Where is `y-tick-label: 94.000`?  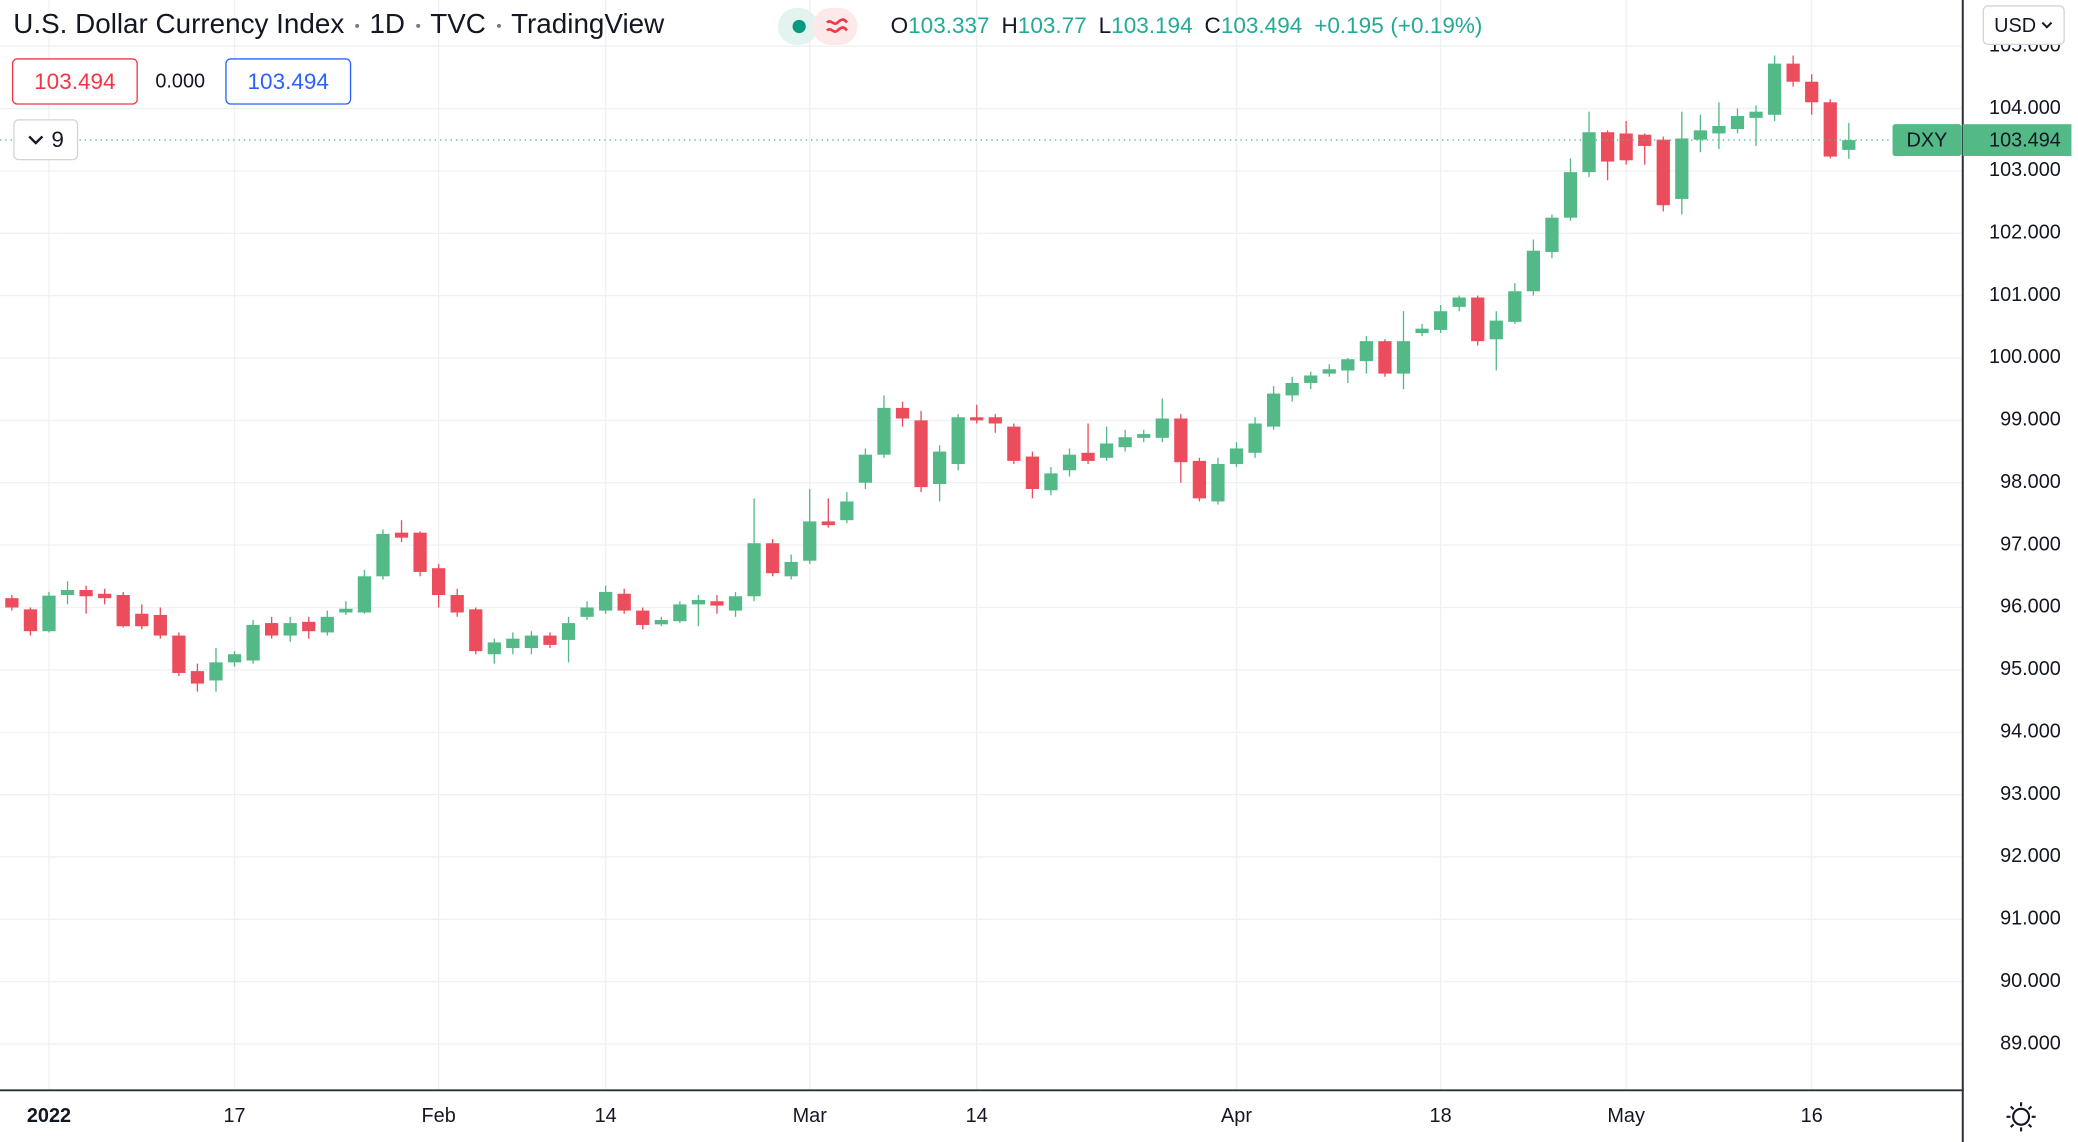
y-tick-label: 94.000 is located at coordinates (2030, 731).